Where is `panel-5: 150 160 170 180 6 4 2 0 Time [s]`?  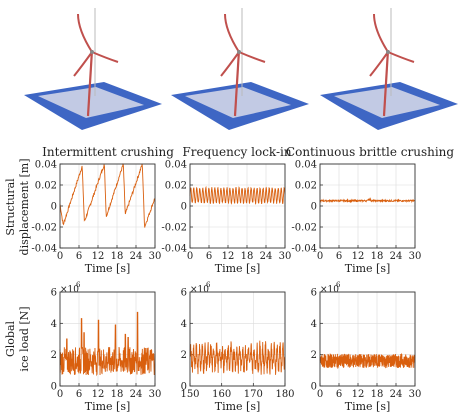 panel-5: 150 160 170 180 6 4 2 0 Time [s] is located at coordinates (237, 351).